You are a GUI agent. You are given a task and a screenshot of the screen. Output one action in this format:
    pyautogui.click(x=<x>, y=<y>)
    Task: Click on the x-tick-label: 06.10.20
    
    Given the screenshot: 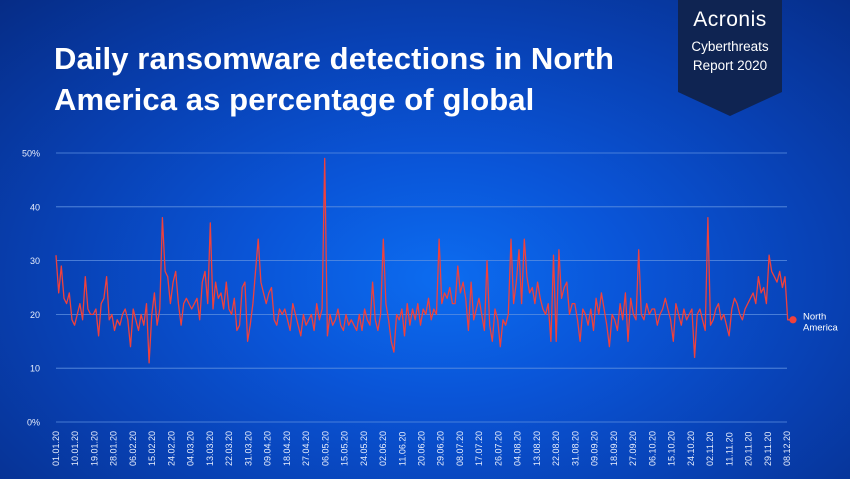 What is the action you would take?
    pyautogui.click(x=652, y=448)
    